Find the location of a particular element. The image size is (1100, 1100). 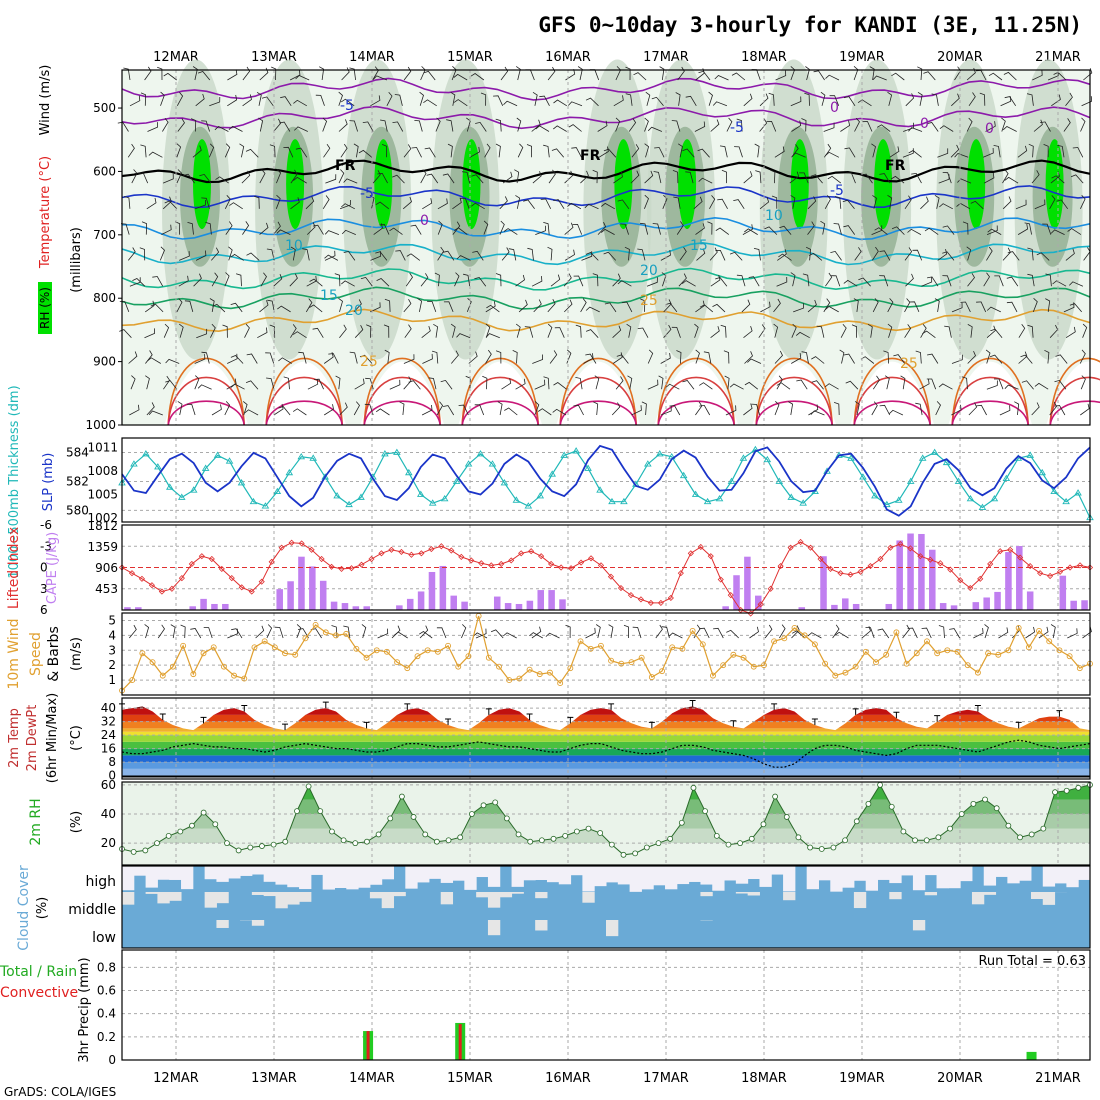

isotherm-loop is located at coordinates (304, 401).